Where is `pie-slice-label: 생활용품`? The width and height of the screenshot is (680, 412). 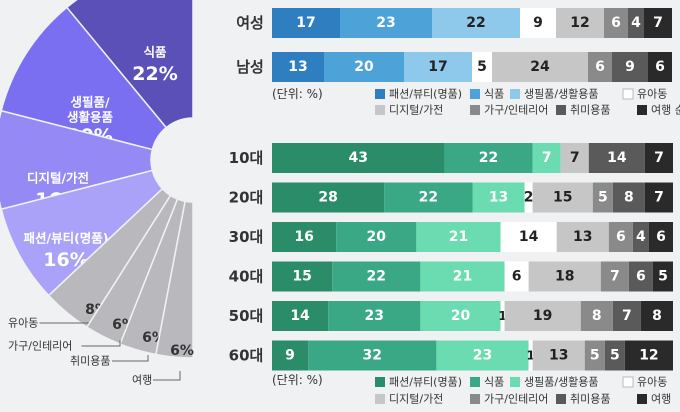 pie-slice-label: 생활용품 is located at coordinates (90, 117).